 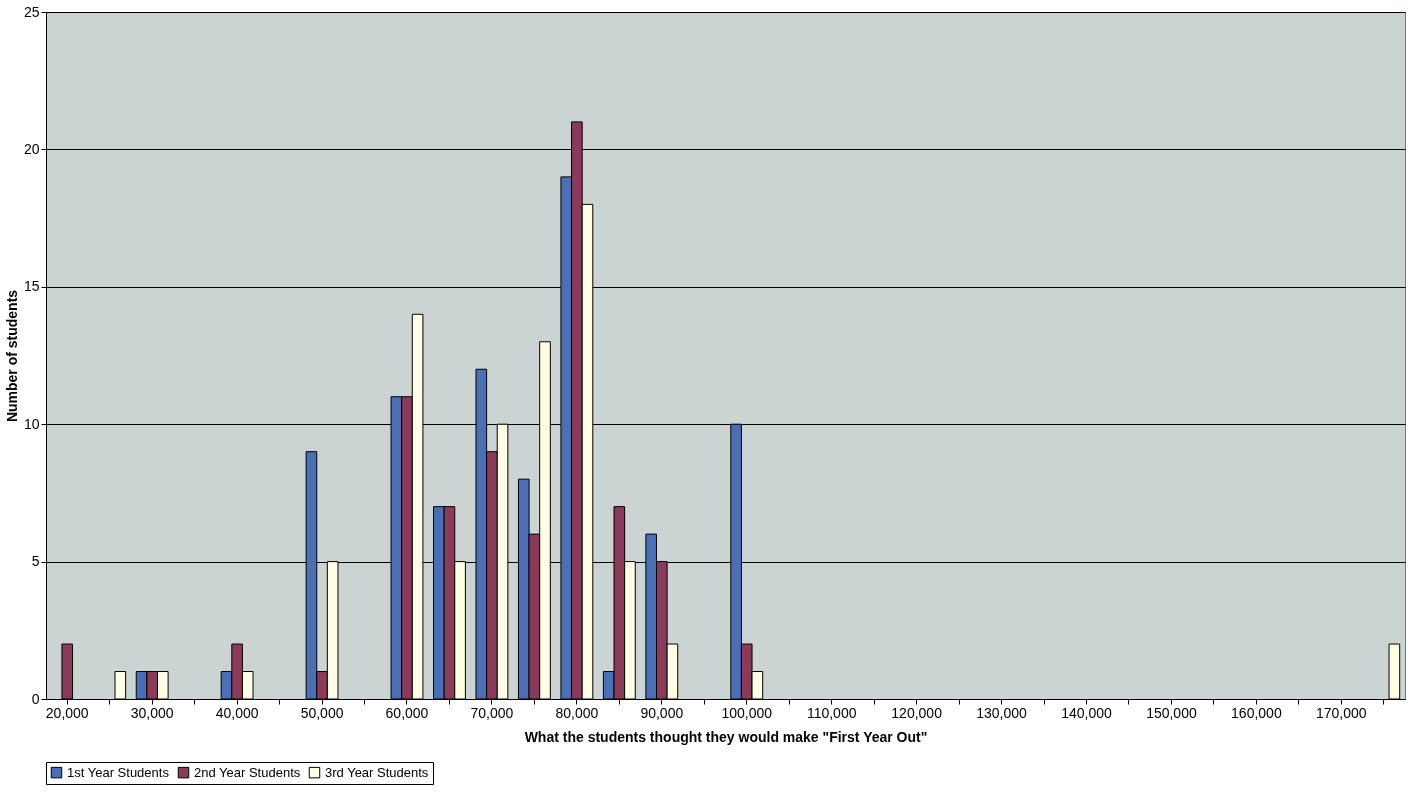 What do you see at coordinates (377, 772) in the screenshot?
I see `legend-label: 3rd Year Students` at bounding box center [377, 772].